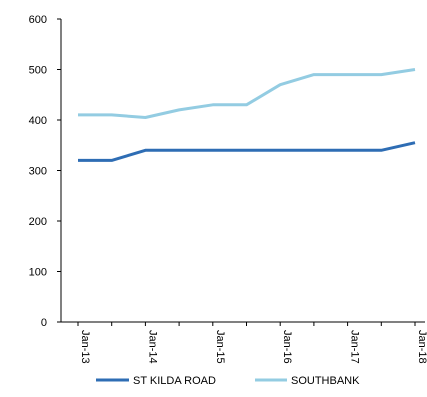 The width and height of the screenshot is (427, 397). Describe the element at coordinates (287, 347) in the screenshot. I see `x-tick-label: Jan-16` at that location.